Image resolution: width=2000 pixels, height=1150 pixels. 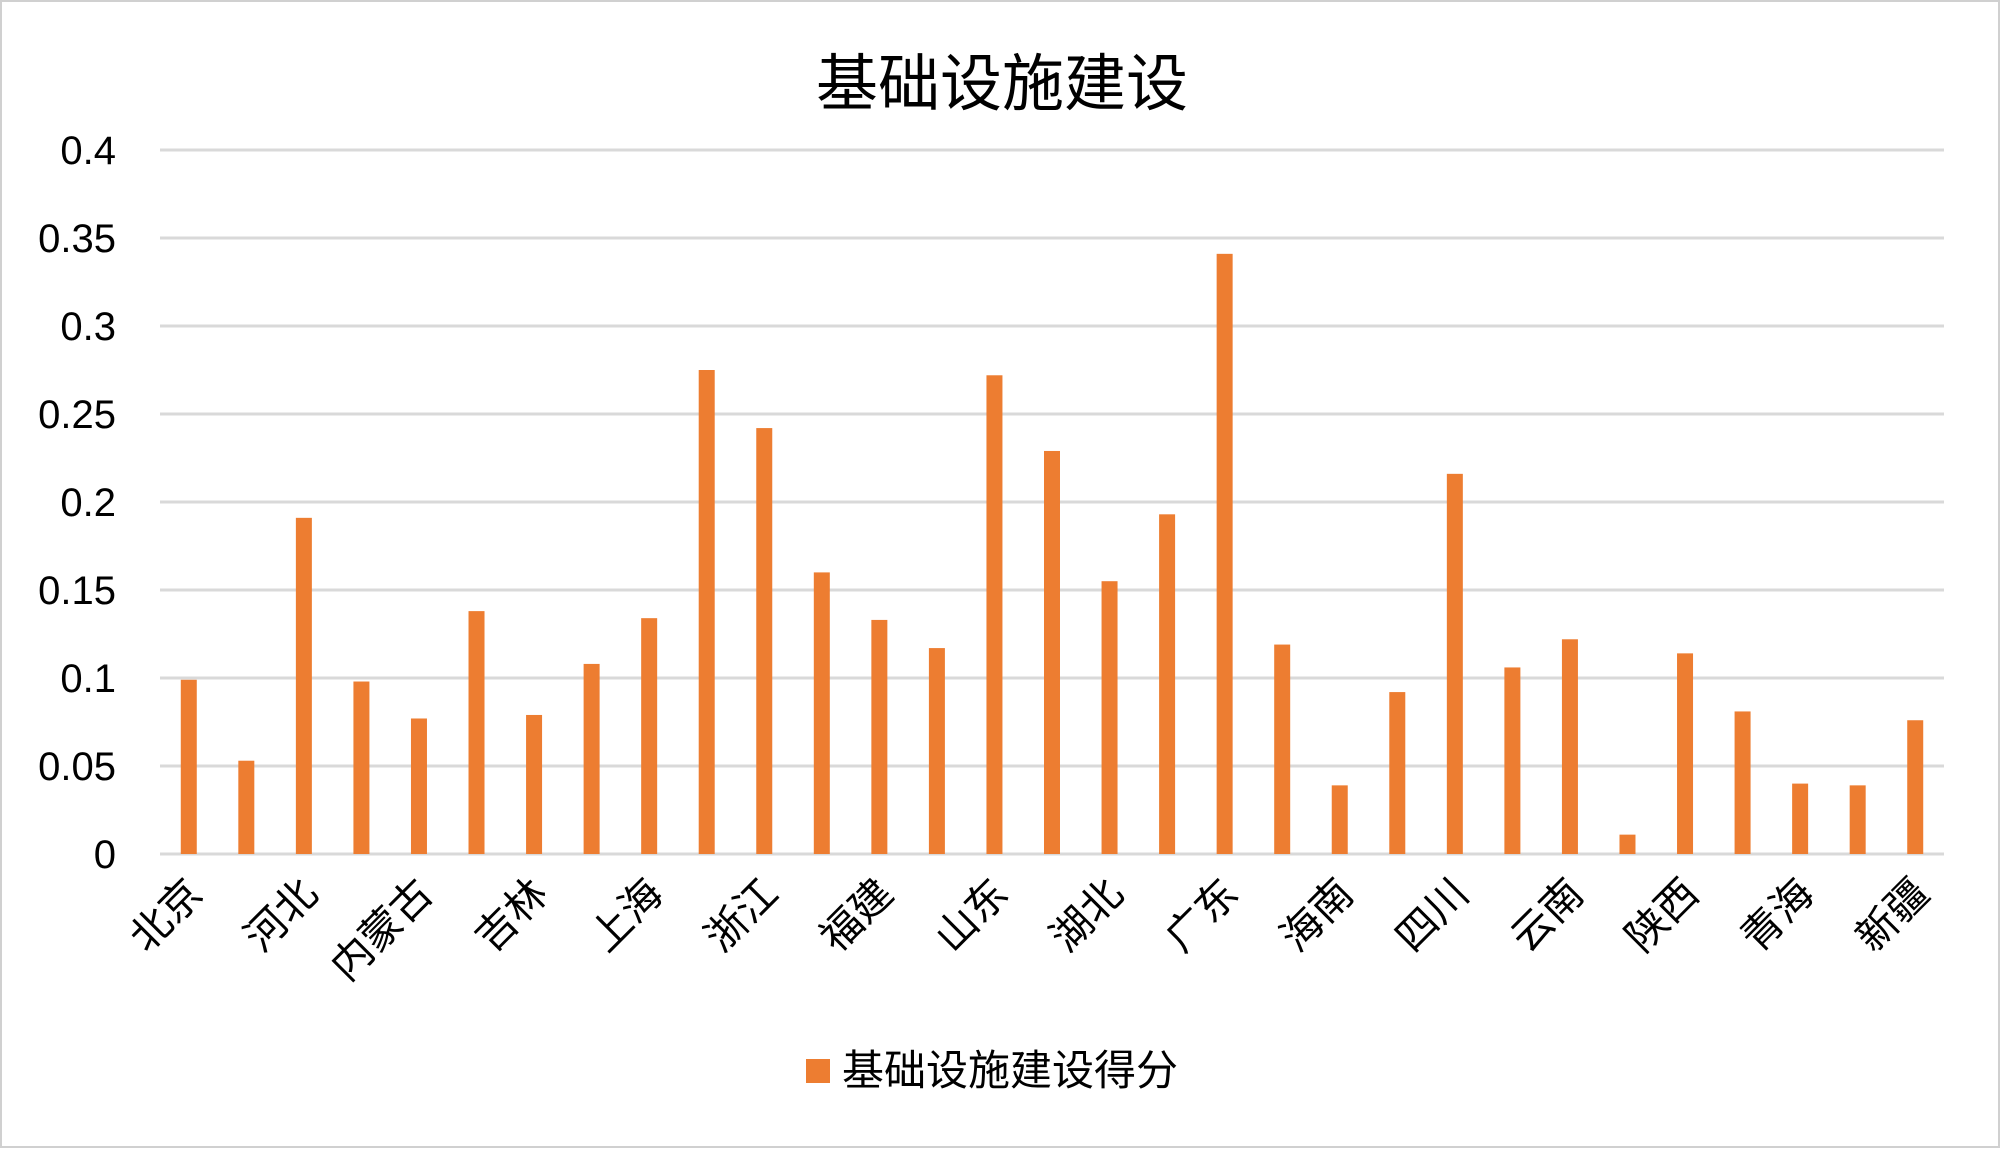 I want to click on y-tick-label: 0.3, so click(x=88, y=327).